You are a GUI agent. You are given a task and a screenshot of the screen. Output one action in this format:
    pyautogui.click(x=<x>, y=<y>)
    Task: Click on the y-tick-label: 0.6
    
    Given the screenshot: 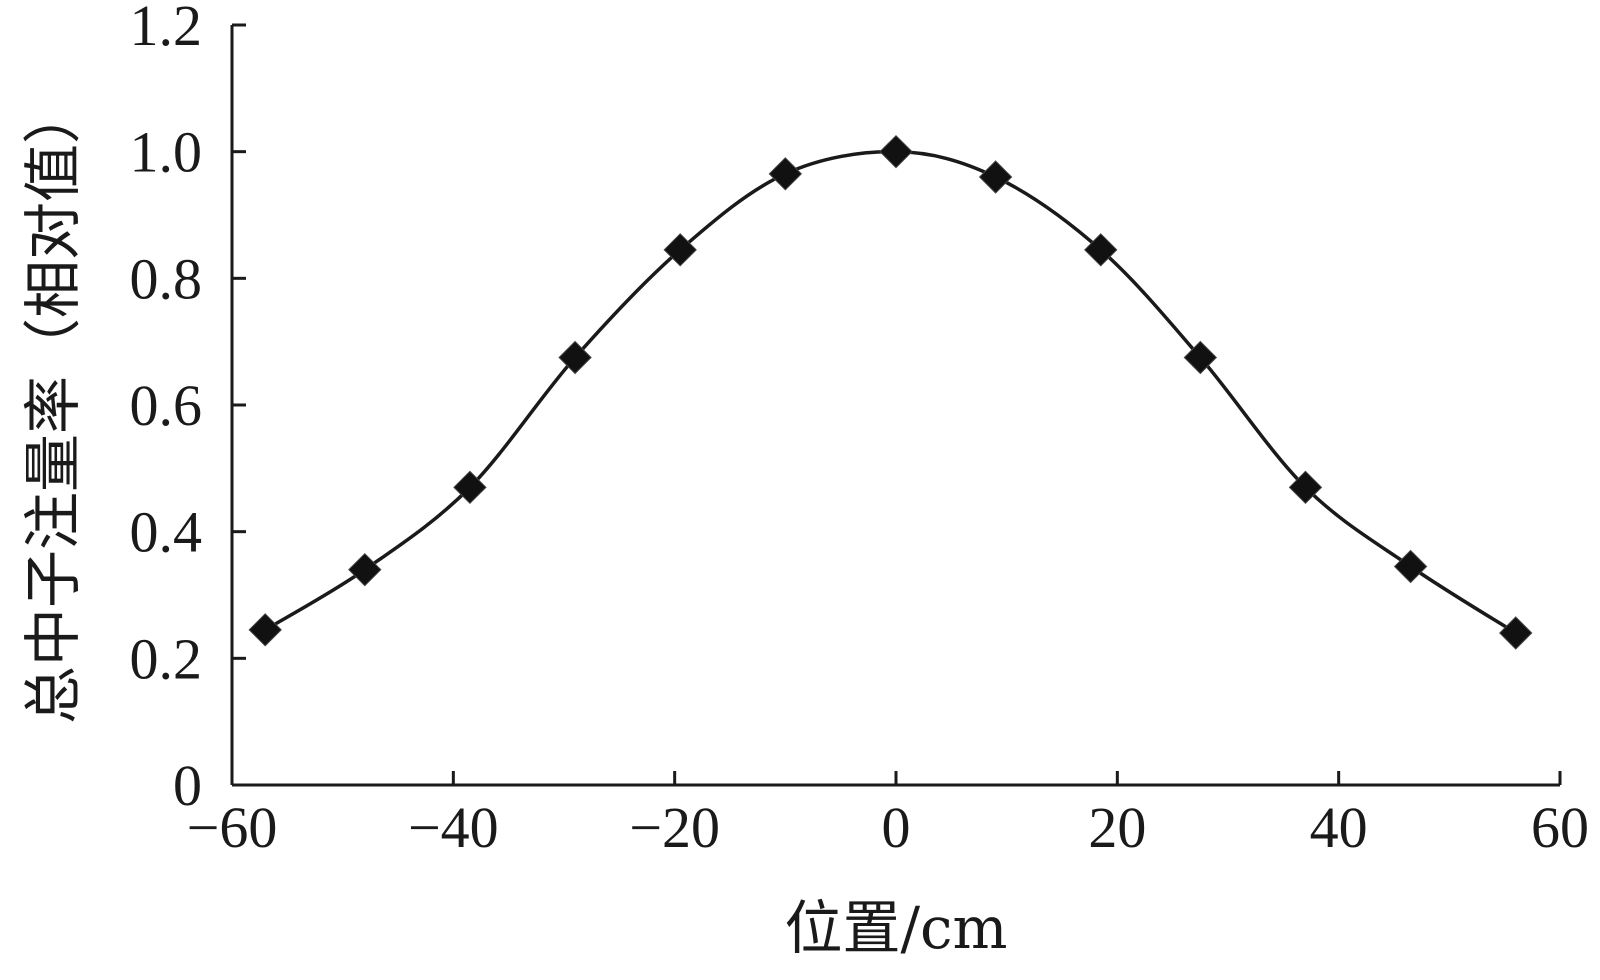 What is the action you would take?
    pyautogui.click(x=166, y=405)
    